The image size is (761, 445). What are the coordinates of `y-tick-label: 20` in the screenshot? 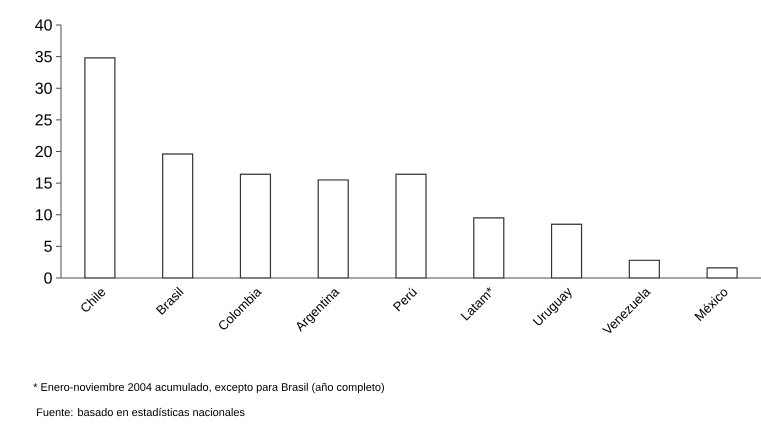 It's located at (44, 152).